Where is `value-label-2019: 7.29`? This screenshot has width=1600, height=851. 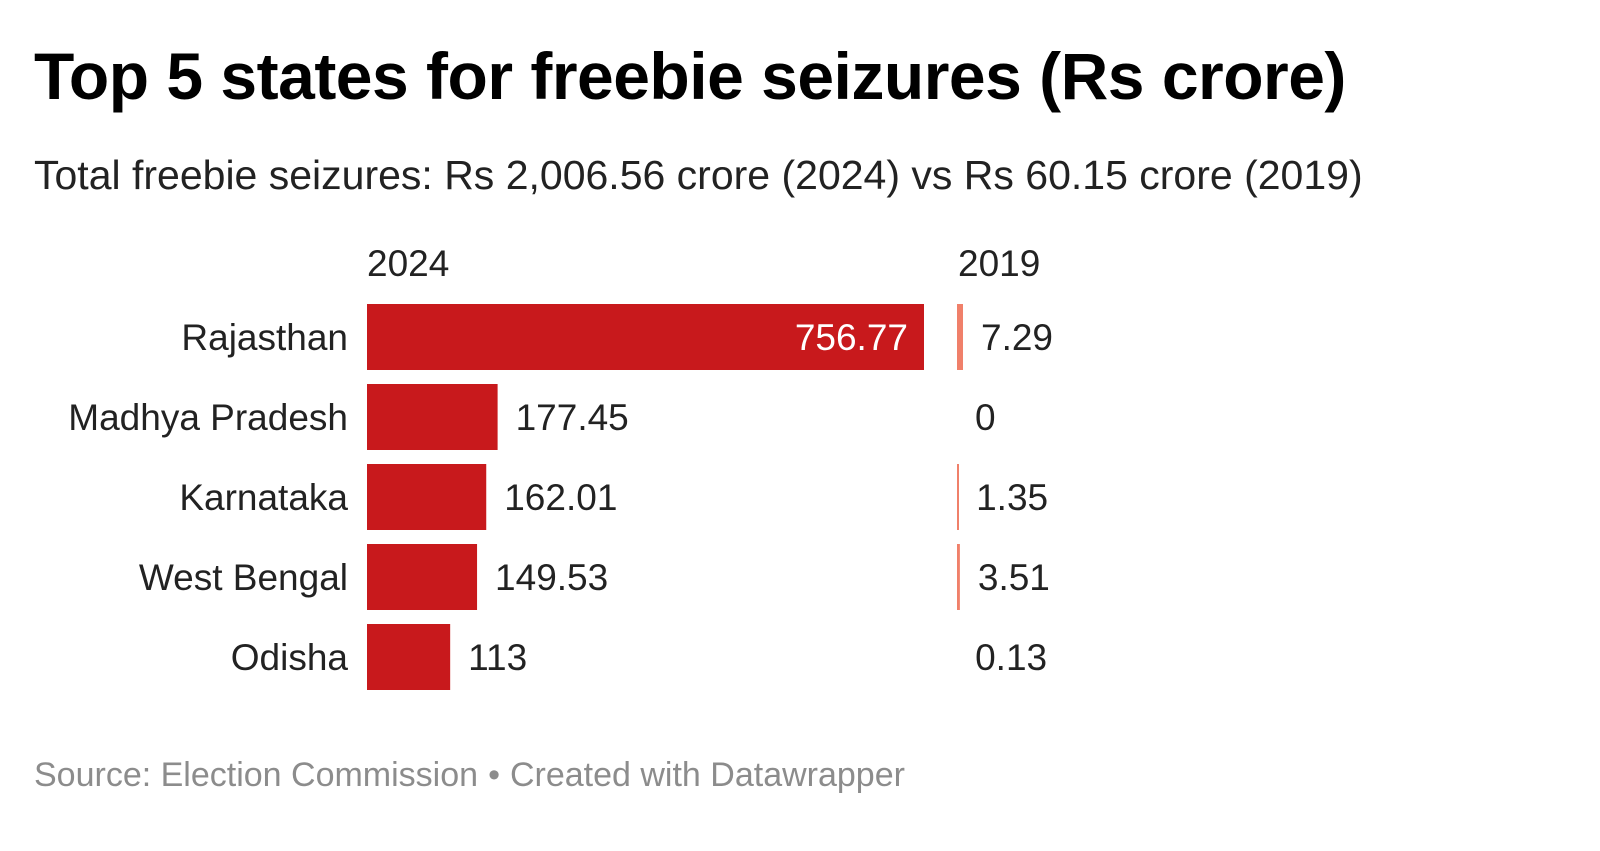 value-label-2019: 7.29 is located at coordinates (1017, 337).